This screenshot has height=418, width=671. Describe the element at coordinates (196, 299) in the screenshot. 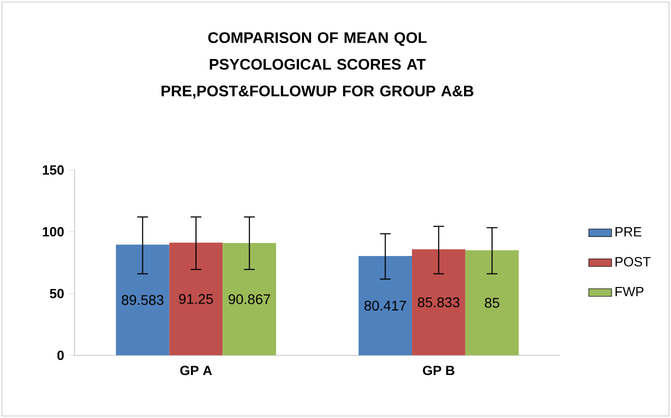

I see `data-label: 91.25` at that location.